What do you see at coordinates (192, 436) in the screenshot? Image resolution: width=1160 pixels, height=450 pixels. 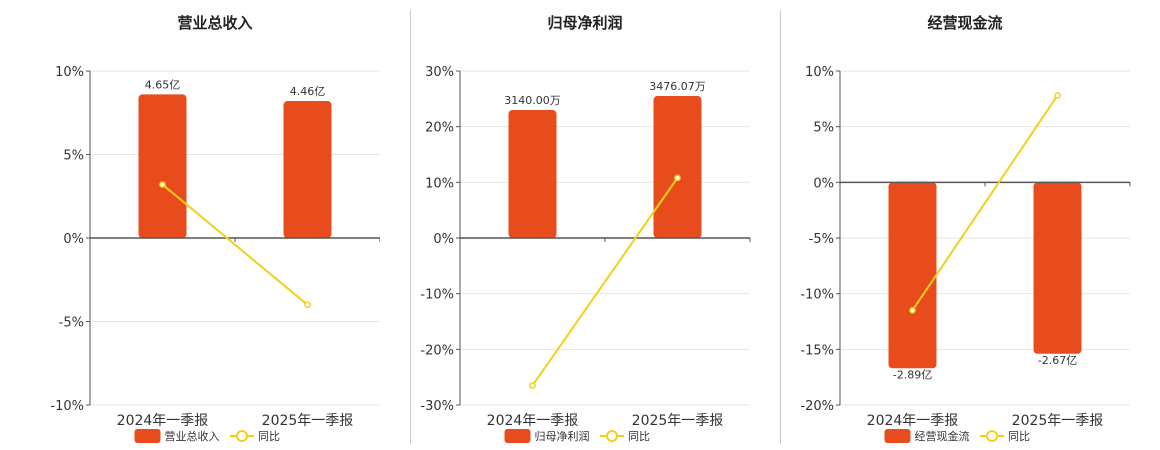 I see `legend-bar-label: 营业总收入` at bounding box center [192, 436].